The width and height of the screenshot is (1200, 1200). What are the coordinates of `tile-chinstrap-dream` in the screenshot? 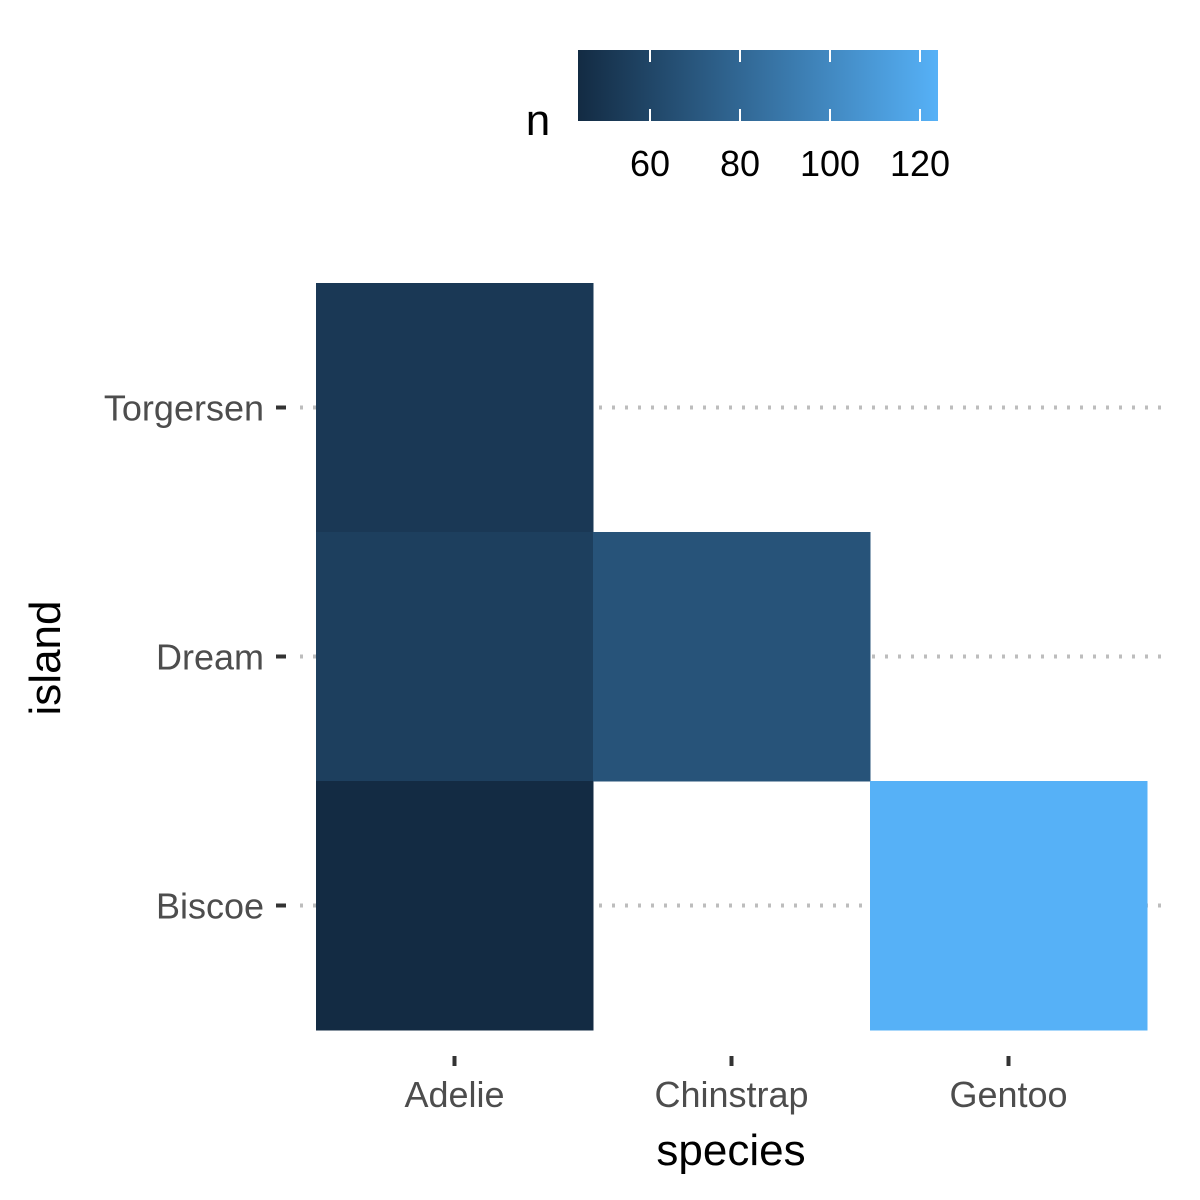 It's located at (732, 657).